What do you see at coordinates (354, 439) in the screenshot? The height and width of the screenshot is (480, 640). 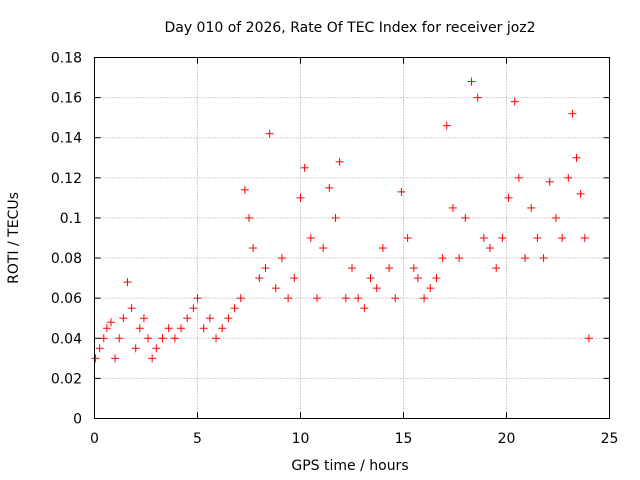 I see `x-tick-labels: 0 5 10 15 20 25` at bounding box center [354, 439].